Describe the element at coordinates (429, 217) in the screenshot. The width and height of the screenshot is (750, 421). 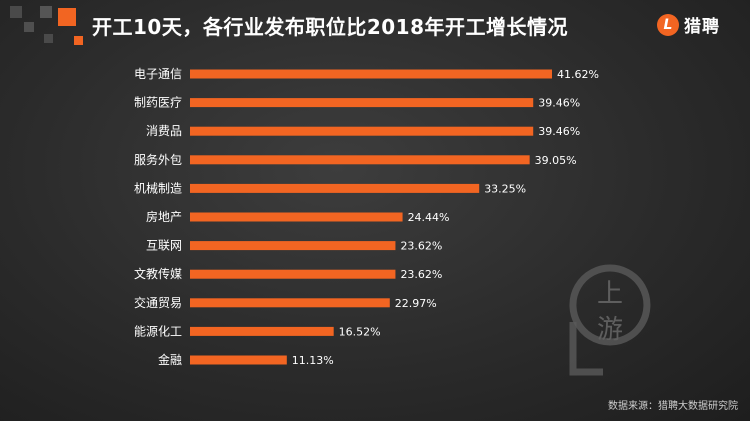
I see `value-label: 24.44%` at that location.